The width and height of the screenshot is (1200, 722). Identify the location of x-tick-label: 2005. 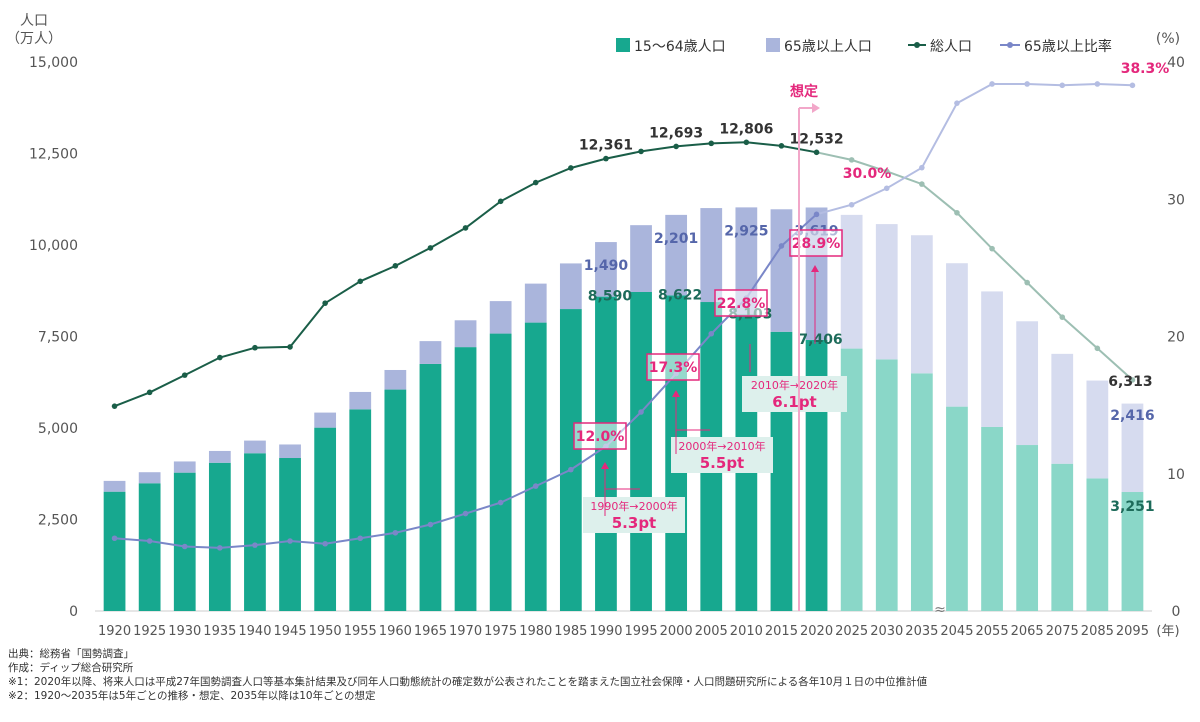
(711, 631).